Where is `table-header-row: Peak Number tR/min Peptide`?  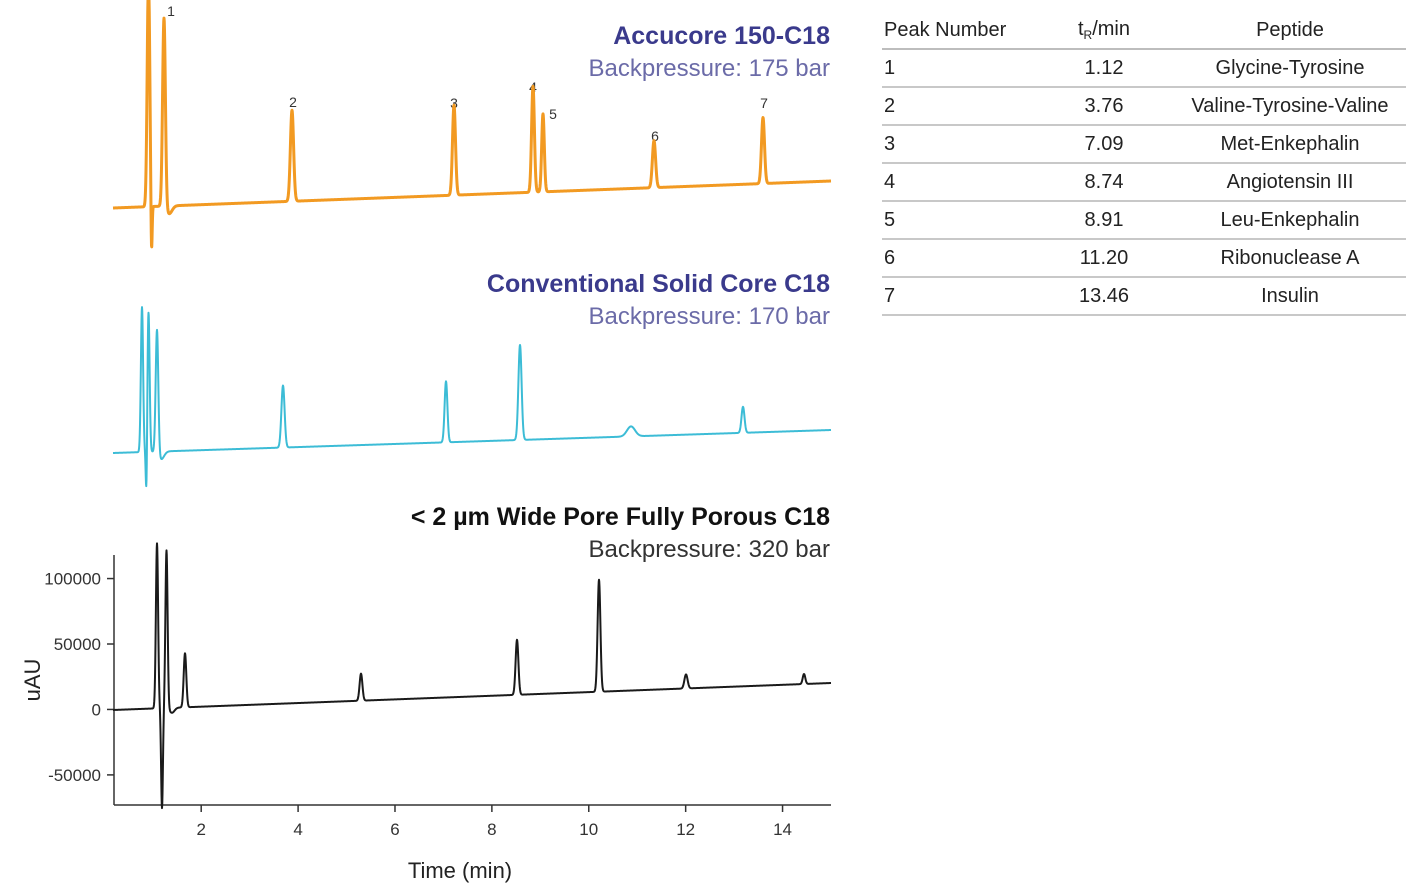
table-header-row: Peak Number tR/min Peptide is located at coordinates (1144, 31).